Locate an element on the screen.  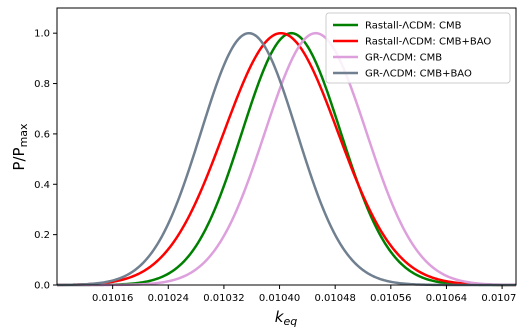
x-tick-label: 0.01040 is located at coordinates (279, 298).